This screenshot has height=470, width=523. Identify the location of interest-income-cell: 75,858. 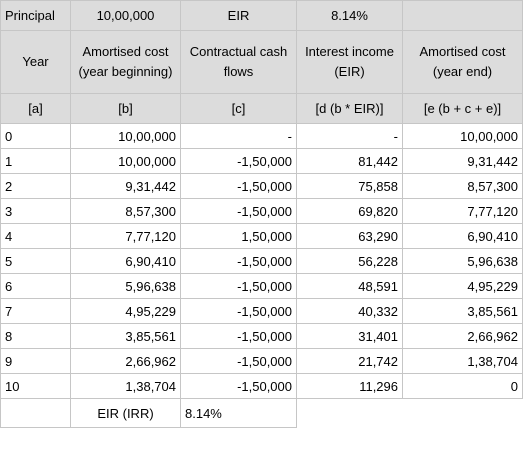
(349, 186).